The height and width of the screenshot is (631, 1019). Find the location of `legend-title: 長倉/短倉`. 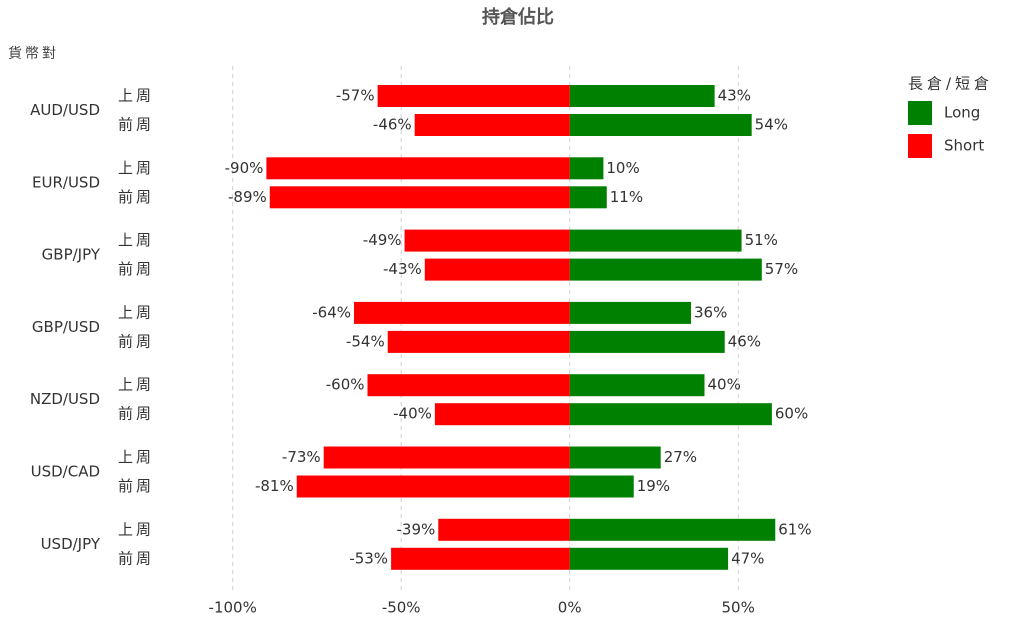

legend-title: 長倉/短倉 is located at coordinates (950, 84).